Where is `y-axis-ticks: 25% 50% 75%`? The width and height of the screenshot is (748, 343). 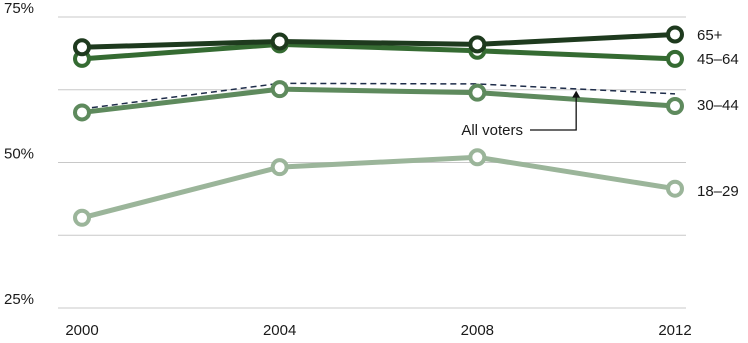 y-axis-ticks: 25% 50% 75% is located at coordinates (19, 154).